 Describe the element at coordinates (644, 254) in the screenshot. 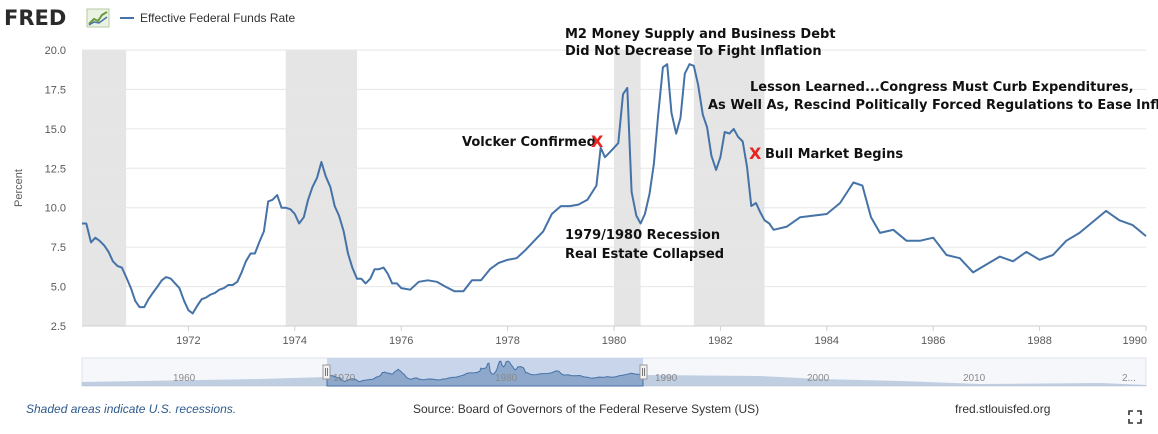

I see `annotation-recession-line2: Real Estate Collapsed` at that location.